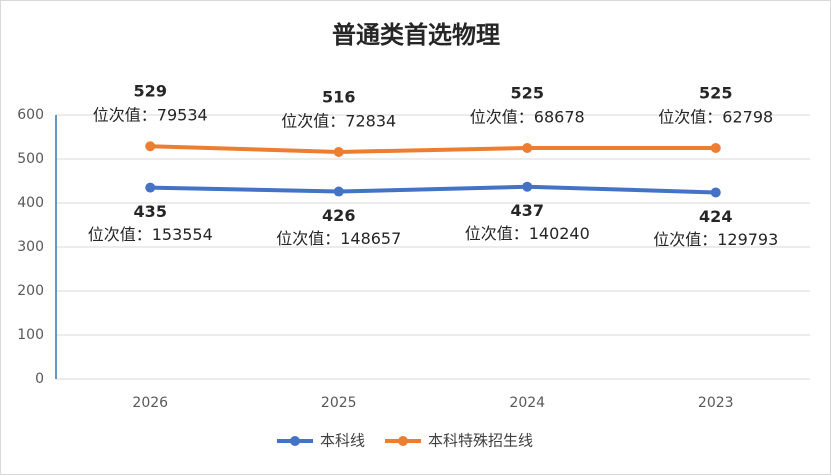  Describe the element at coordinates (30, 159) in the screenshot. I see `y-tick-label: 500` at that location.